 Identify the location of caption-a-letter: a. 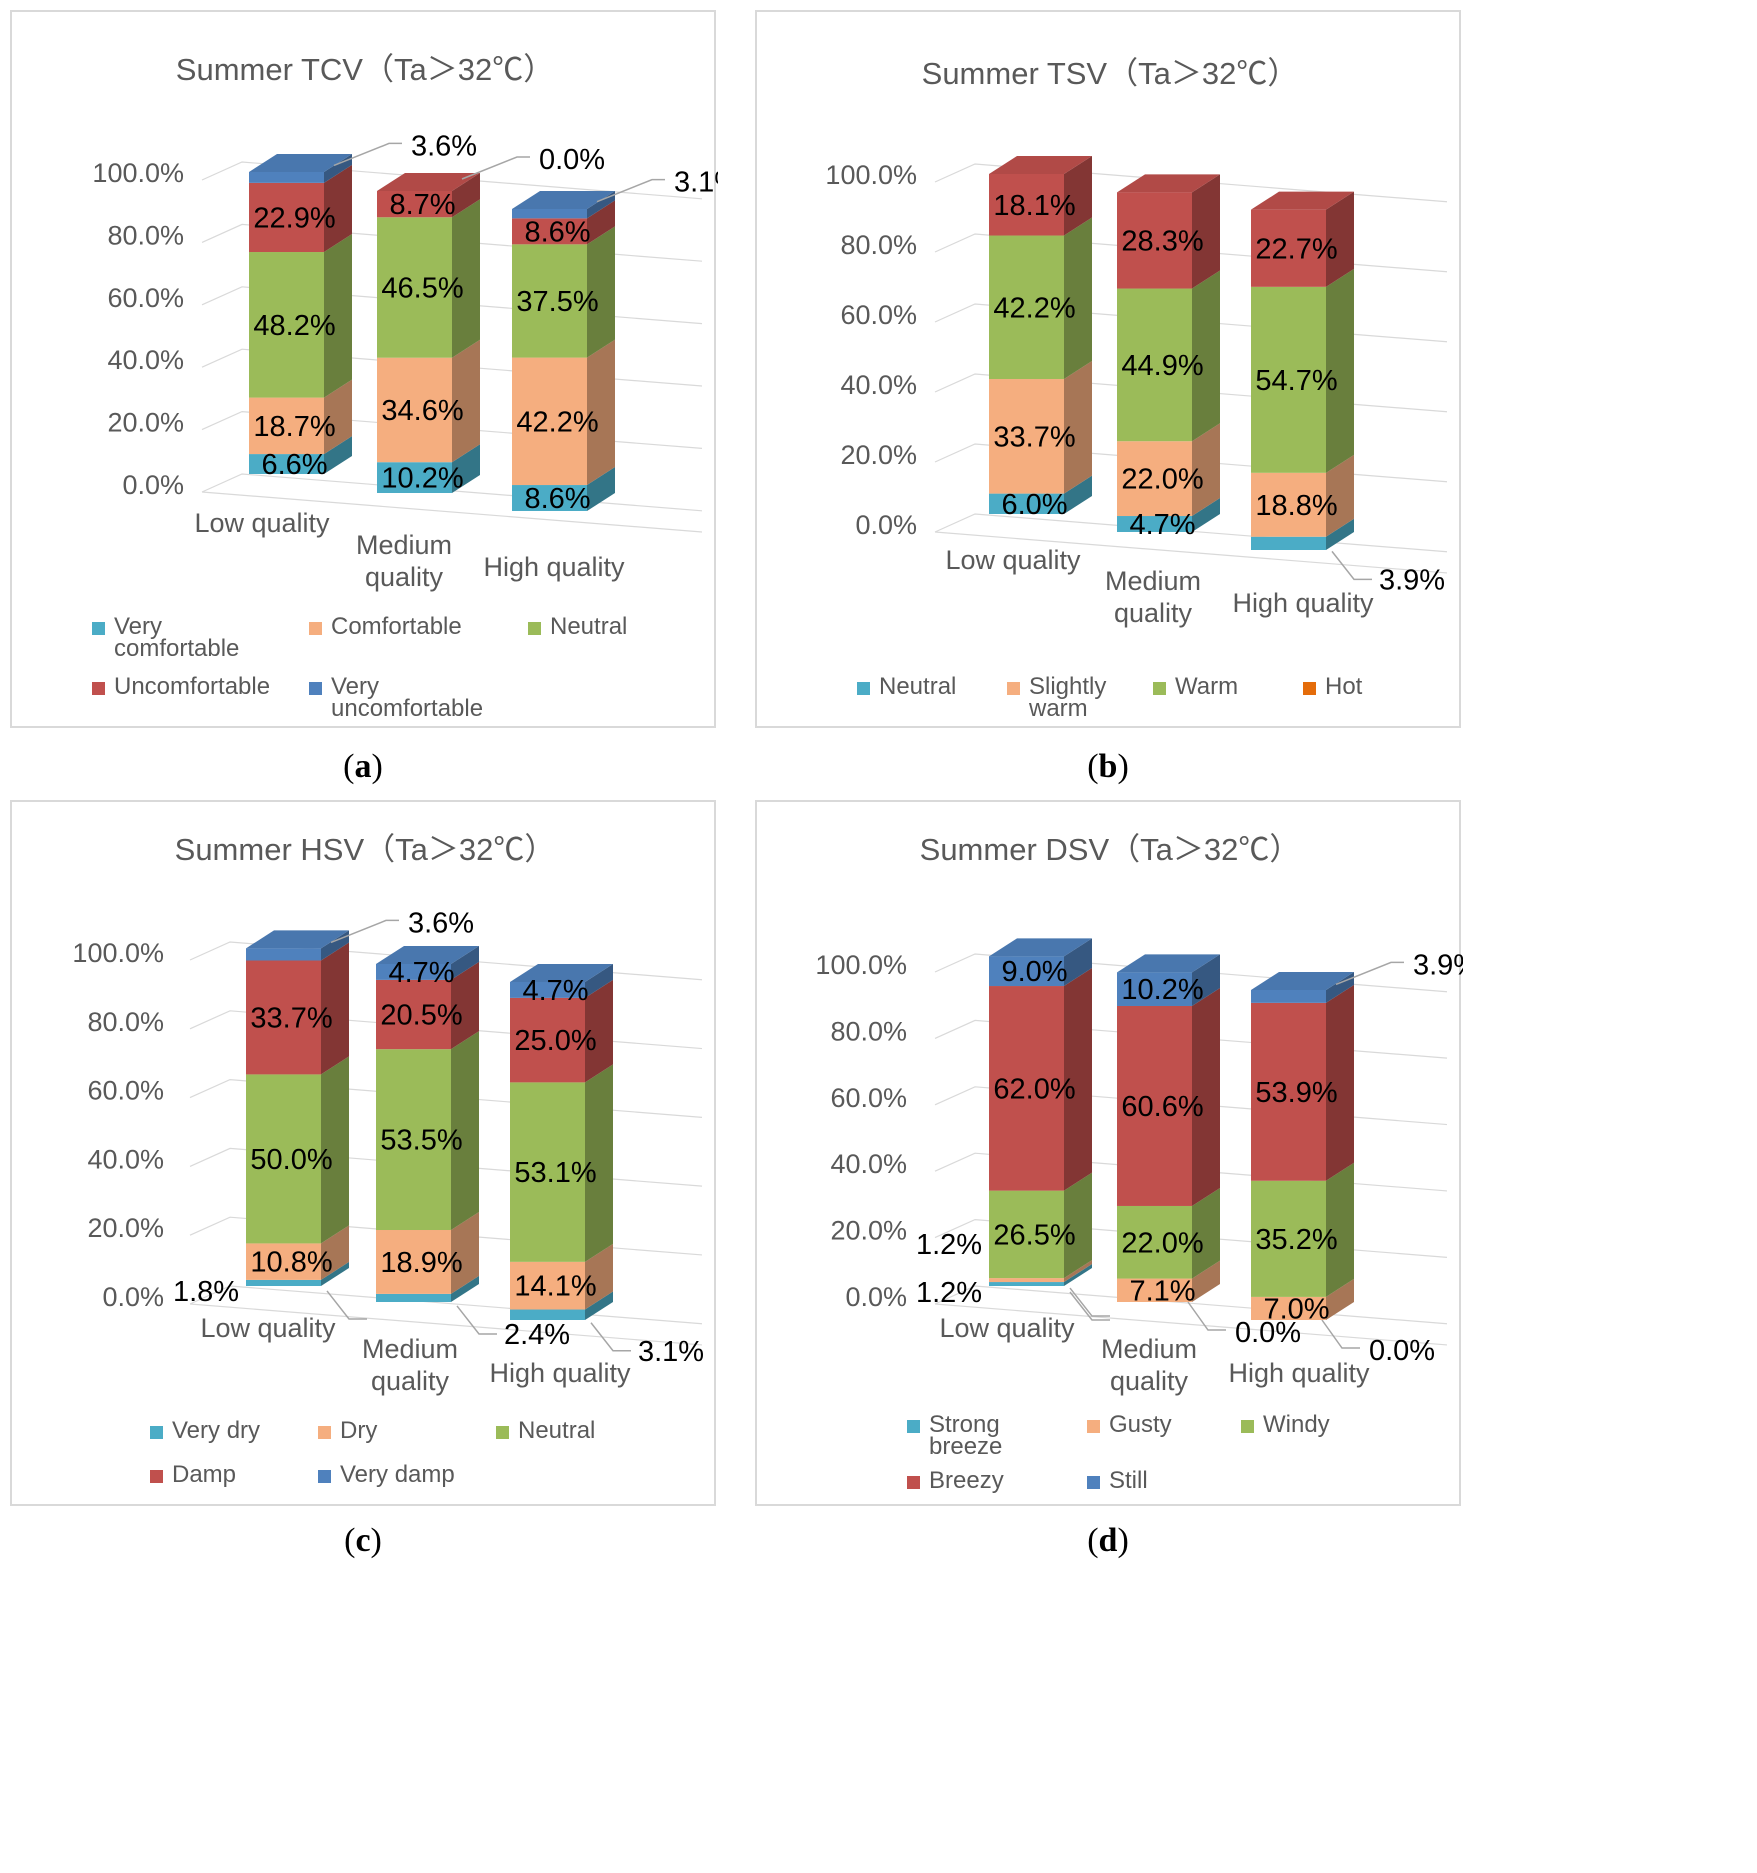
(363, 766).